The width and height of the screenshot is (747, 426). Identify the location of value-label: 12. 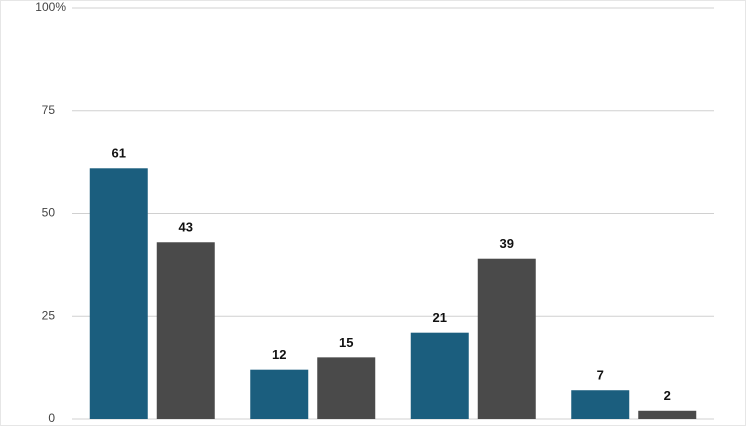
(279, 354).